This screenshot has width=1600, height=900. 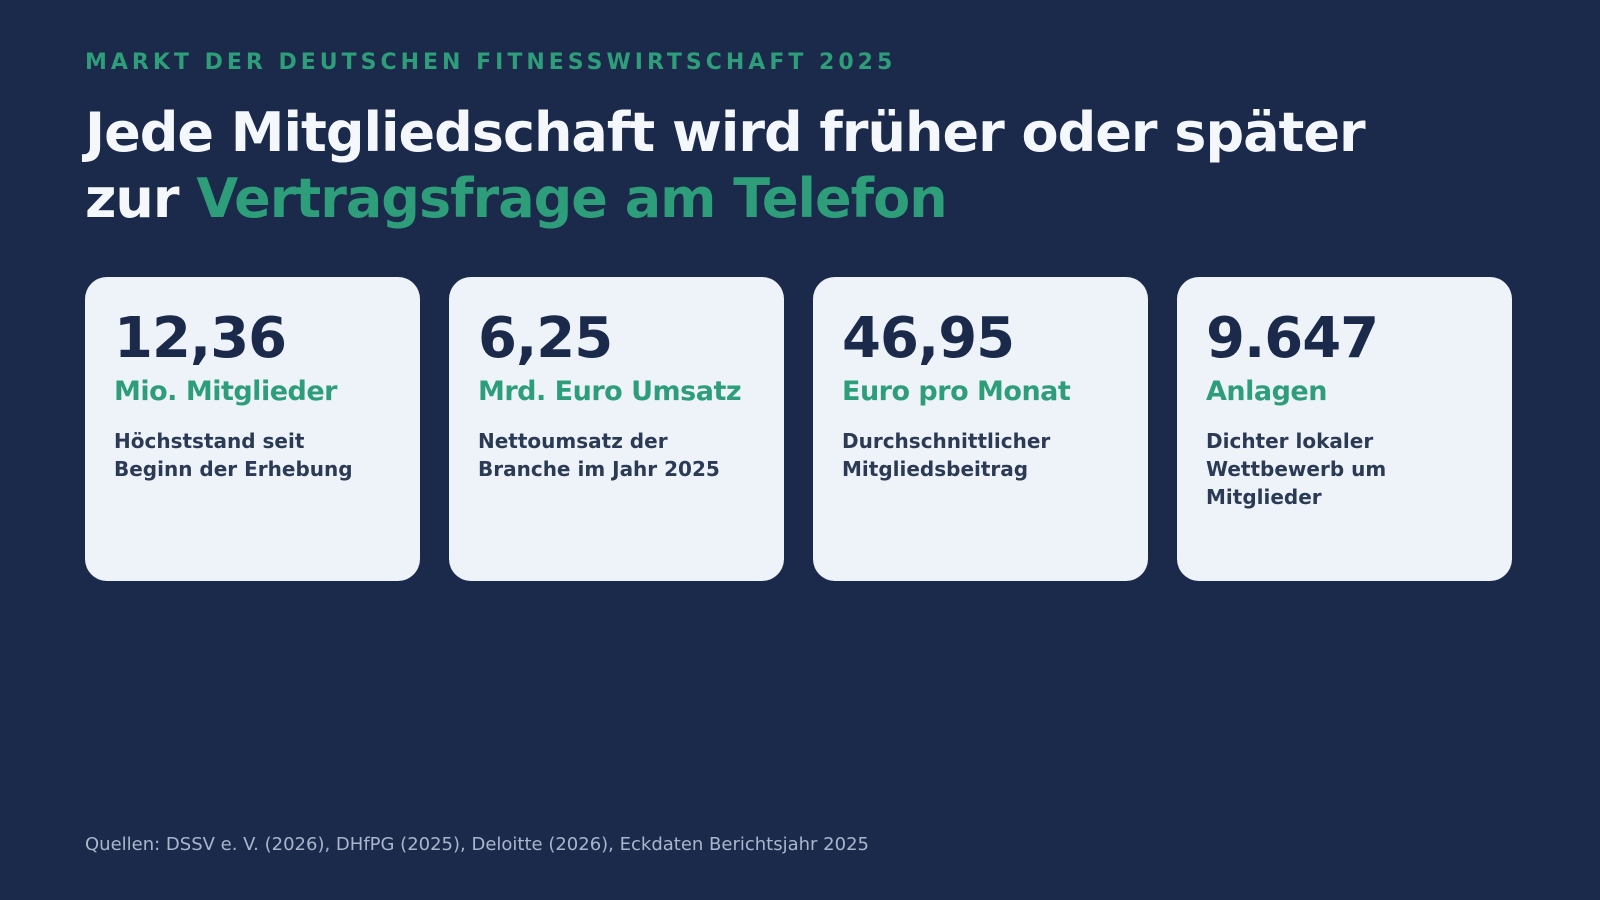 What do you see at coordinates (1266, 391) in the screenshot?
I see `stat-unit: Anlagen` at bounding box center [1266, 391].